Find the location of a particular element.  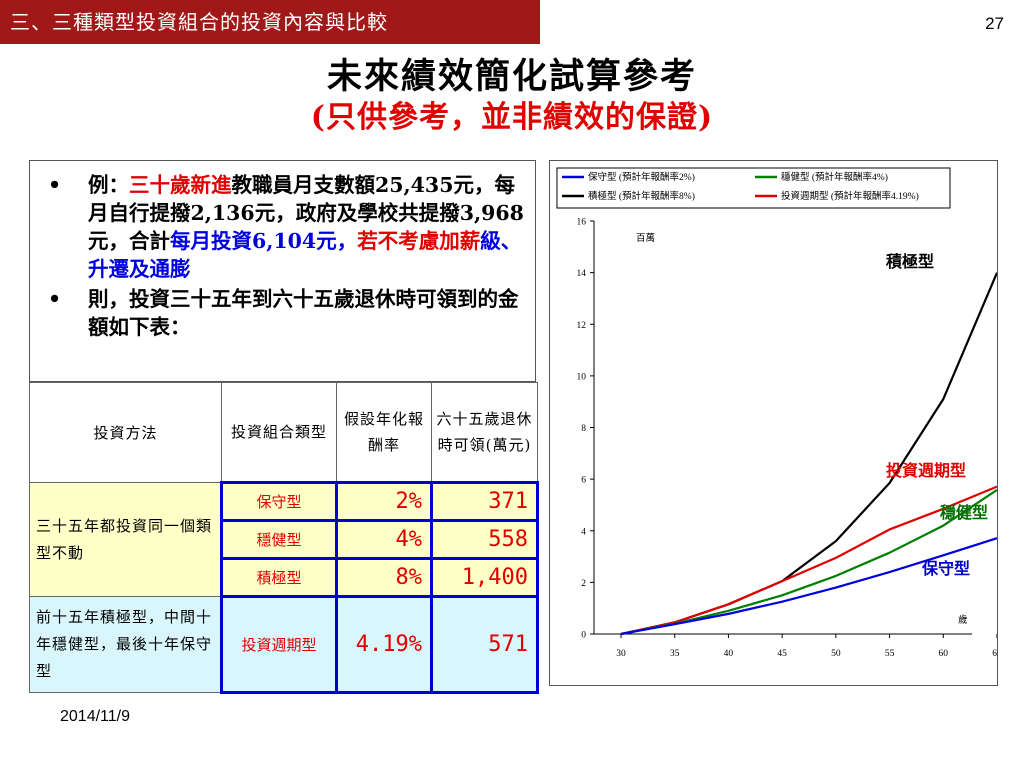

footer-date: 2014/11/9 is located at coordinates (95, 716).